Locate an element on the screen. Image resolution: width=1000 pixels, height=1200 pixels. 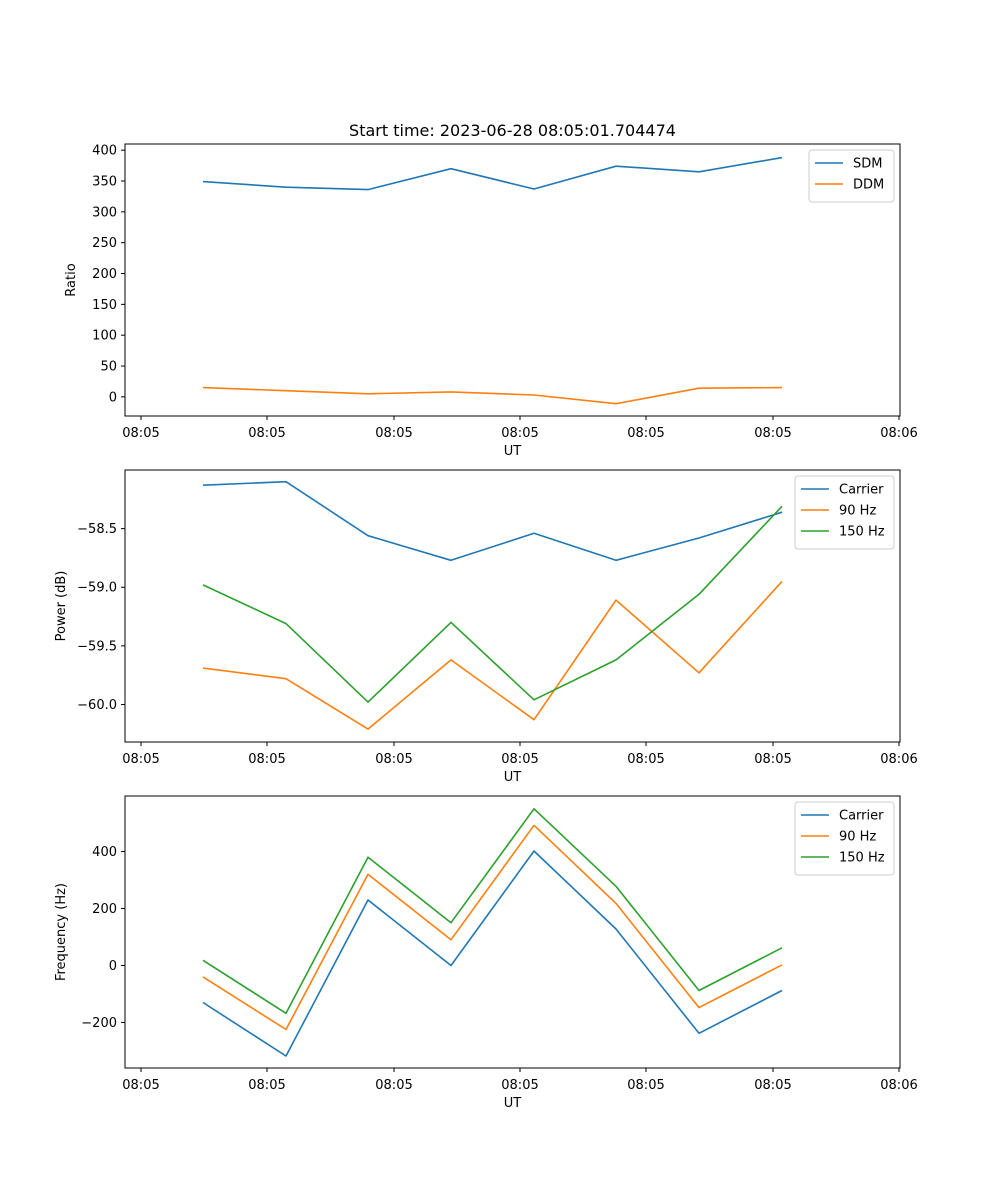
y-tick-label: 50 is located at coordinates (108, 367).